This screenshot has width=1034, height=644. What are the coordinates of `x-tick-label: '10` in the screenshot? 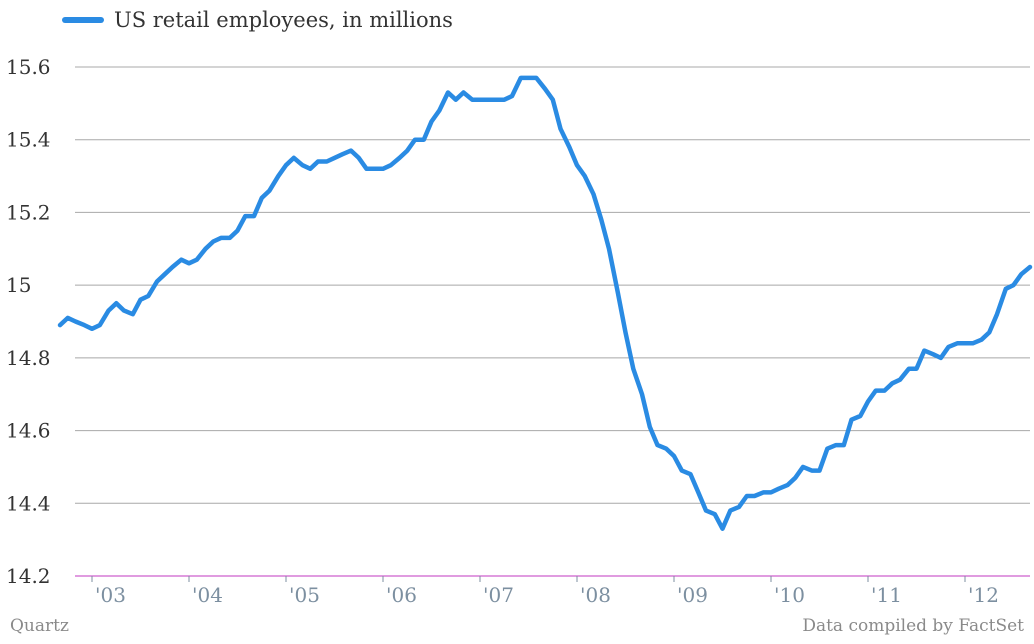 It's located at (789, 595).